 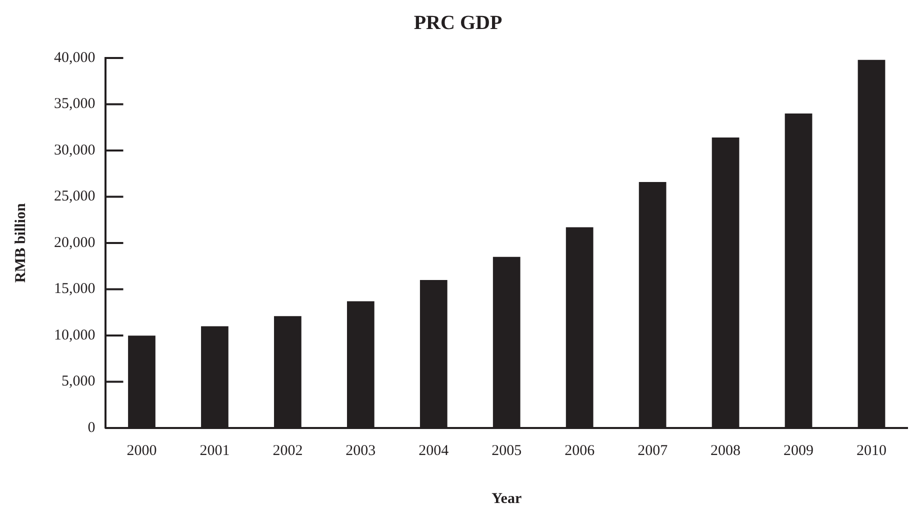 I want to click on x-tick-label: 2002, so click(x=287, y=450).